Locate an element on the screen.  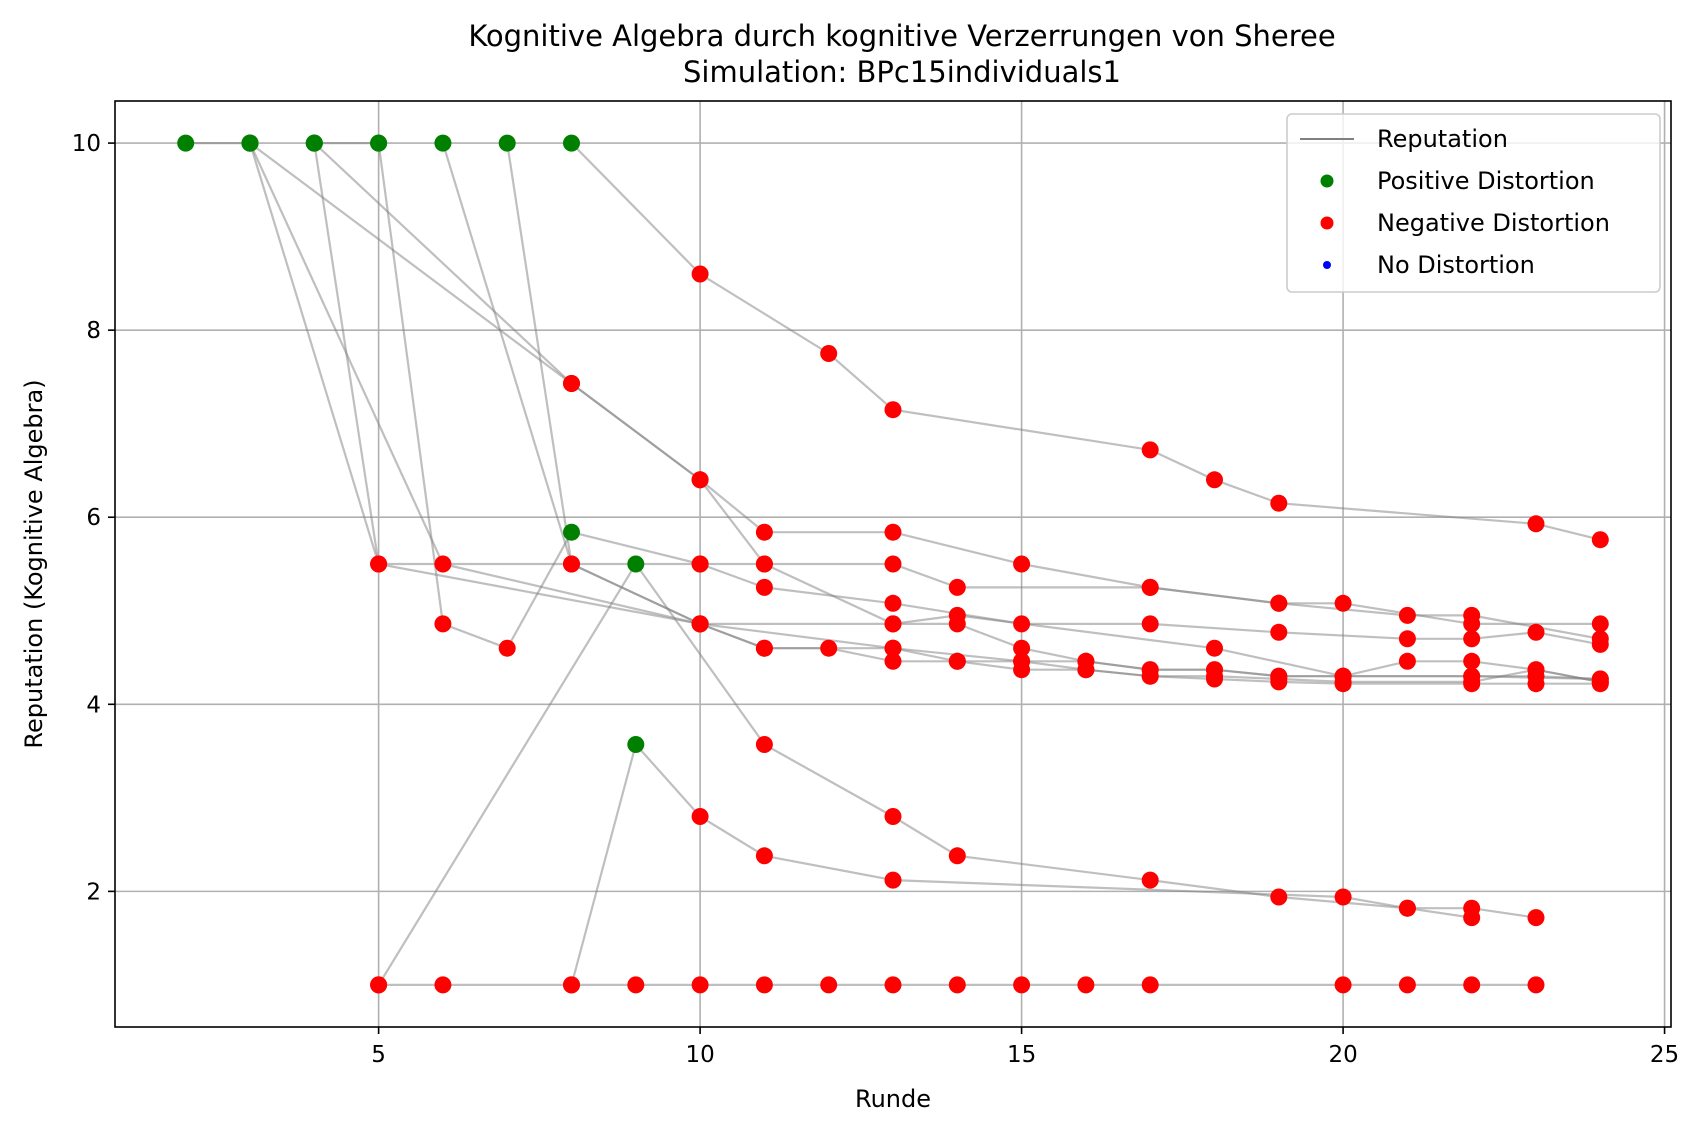
legend-box is located at coordinates (1473, 203).